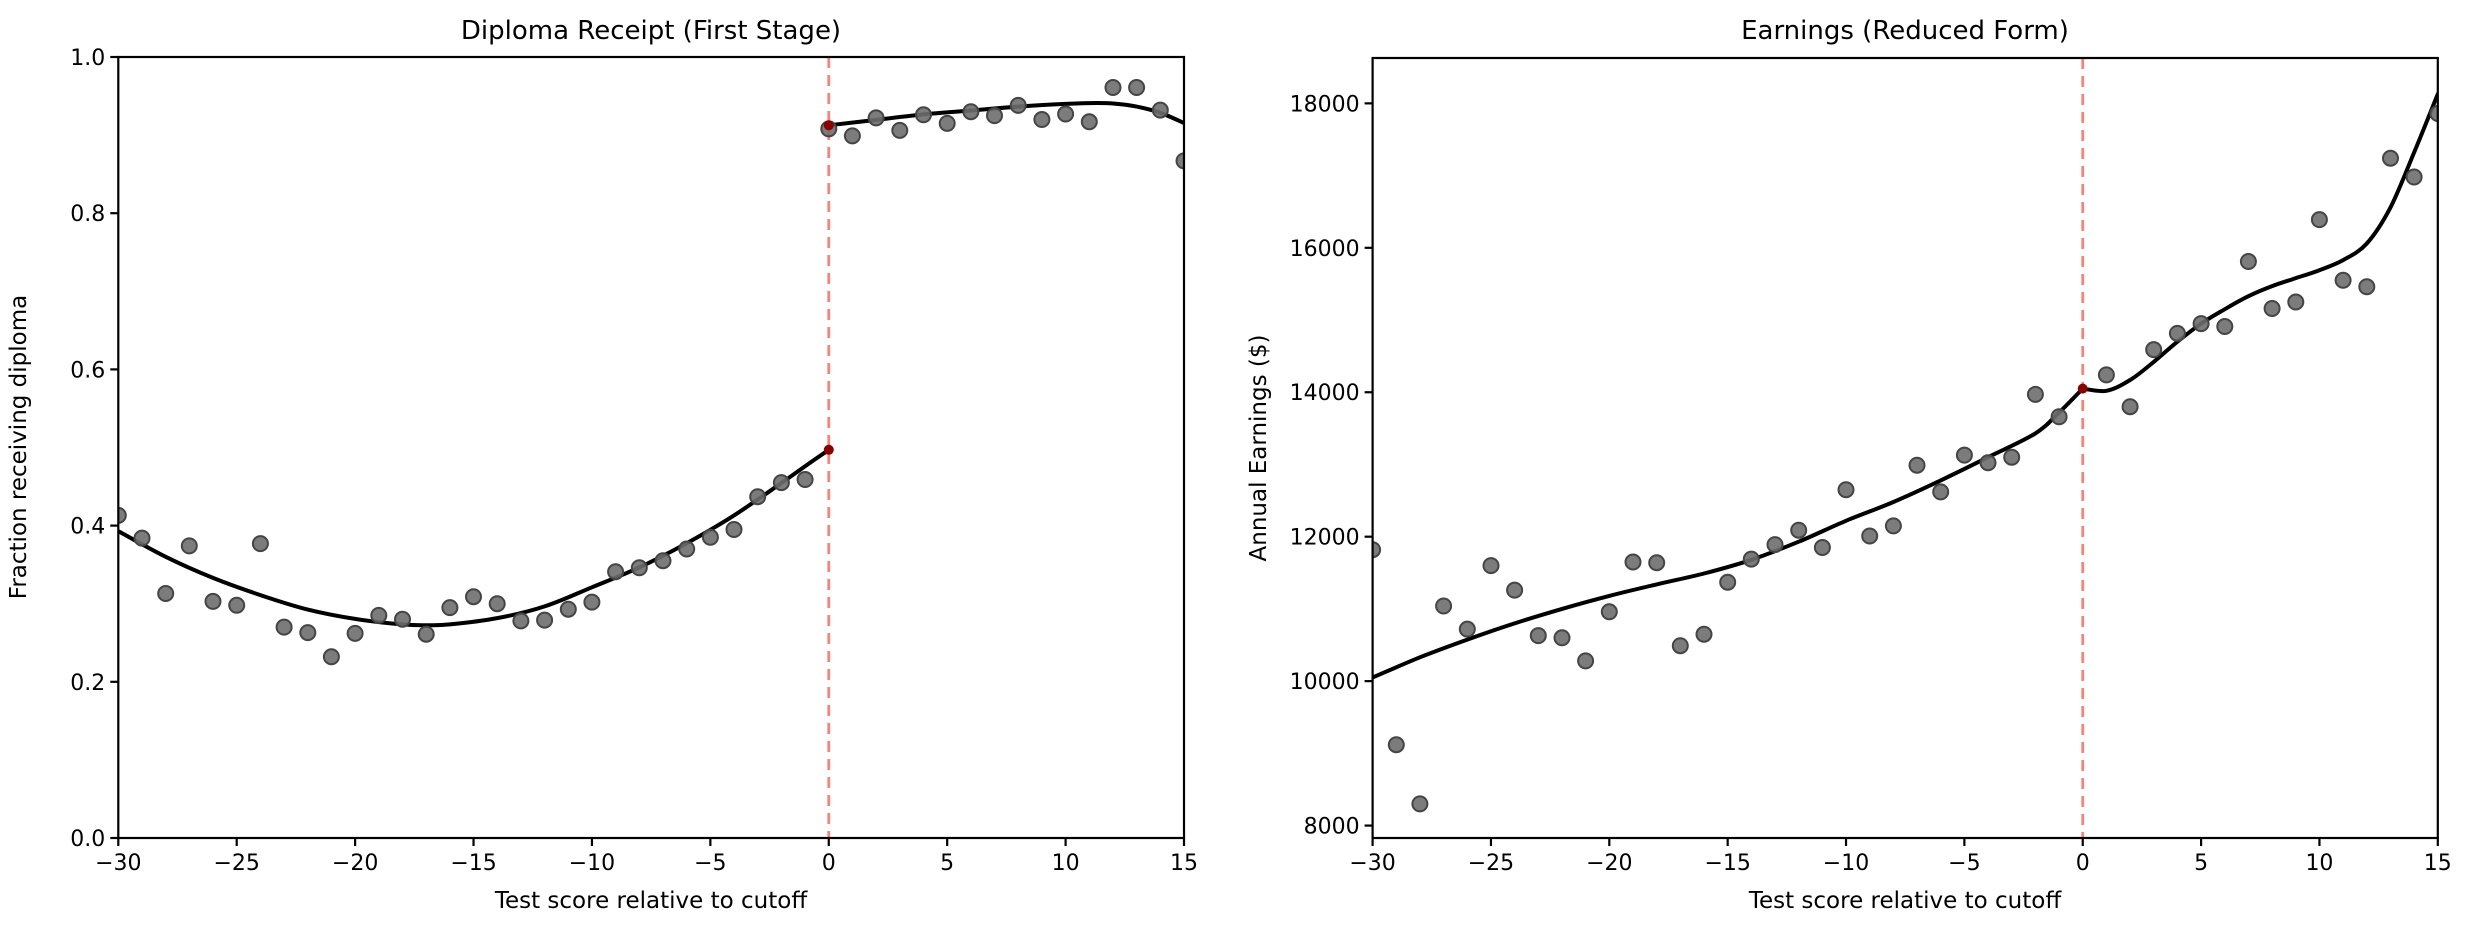 The width and height of the screenshot is (2476, 940). Describe the element at coordinates (236, 863) in the screenshot. I see `x-tick-label: −25` at that location.